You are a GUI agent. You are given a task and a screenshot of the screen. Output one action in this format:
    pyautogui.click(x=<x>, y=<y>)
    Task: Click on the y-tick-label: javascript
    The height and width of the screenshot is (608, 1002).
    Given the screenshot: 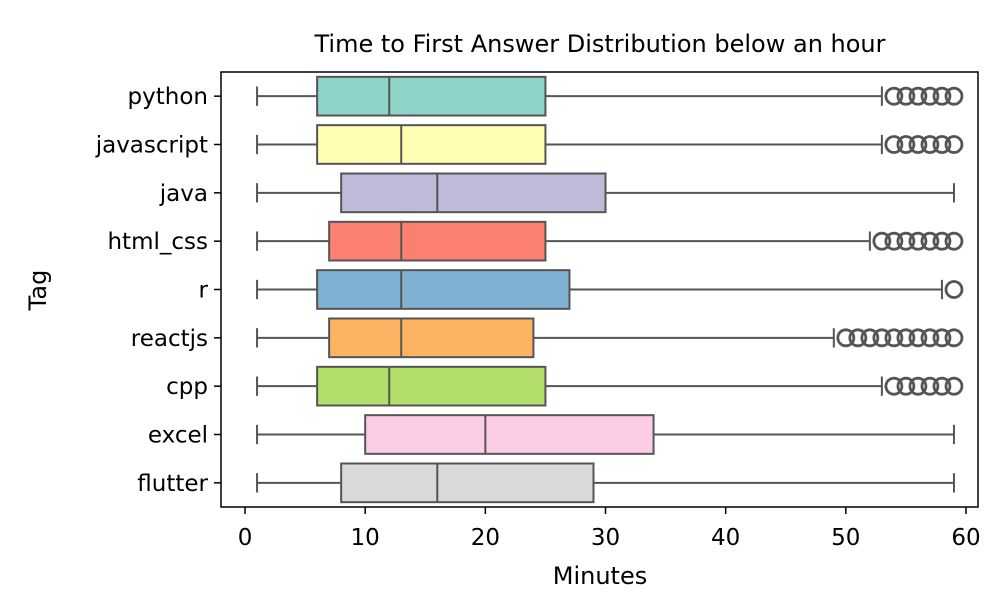 What is the action you would take?
    pyautogui.click(x=151, y=146)
    